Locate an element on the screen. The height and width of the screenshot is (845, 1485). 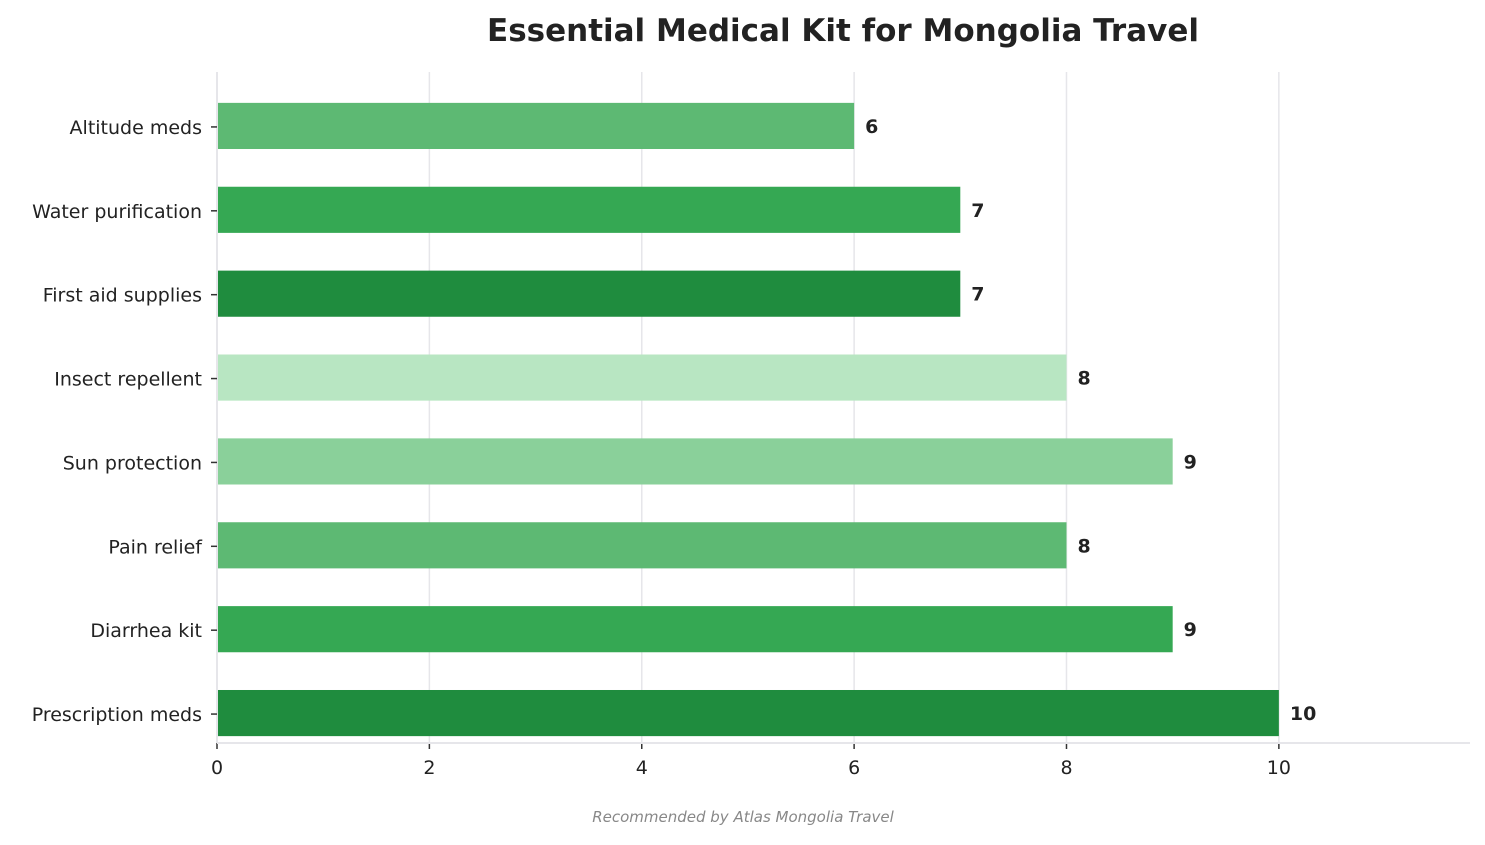
y-tick-label: Pain relief is located at coordinates (155, 547).